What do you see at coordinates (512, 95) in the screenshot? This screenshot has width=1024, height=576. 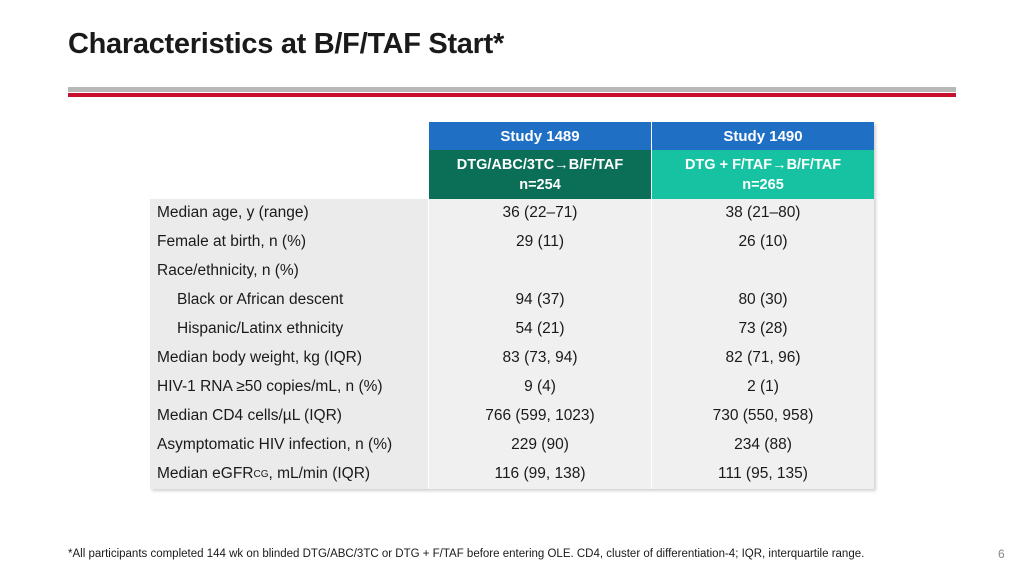 I see `title-divider-red` at bounding box center [512, 95].